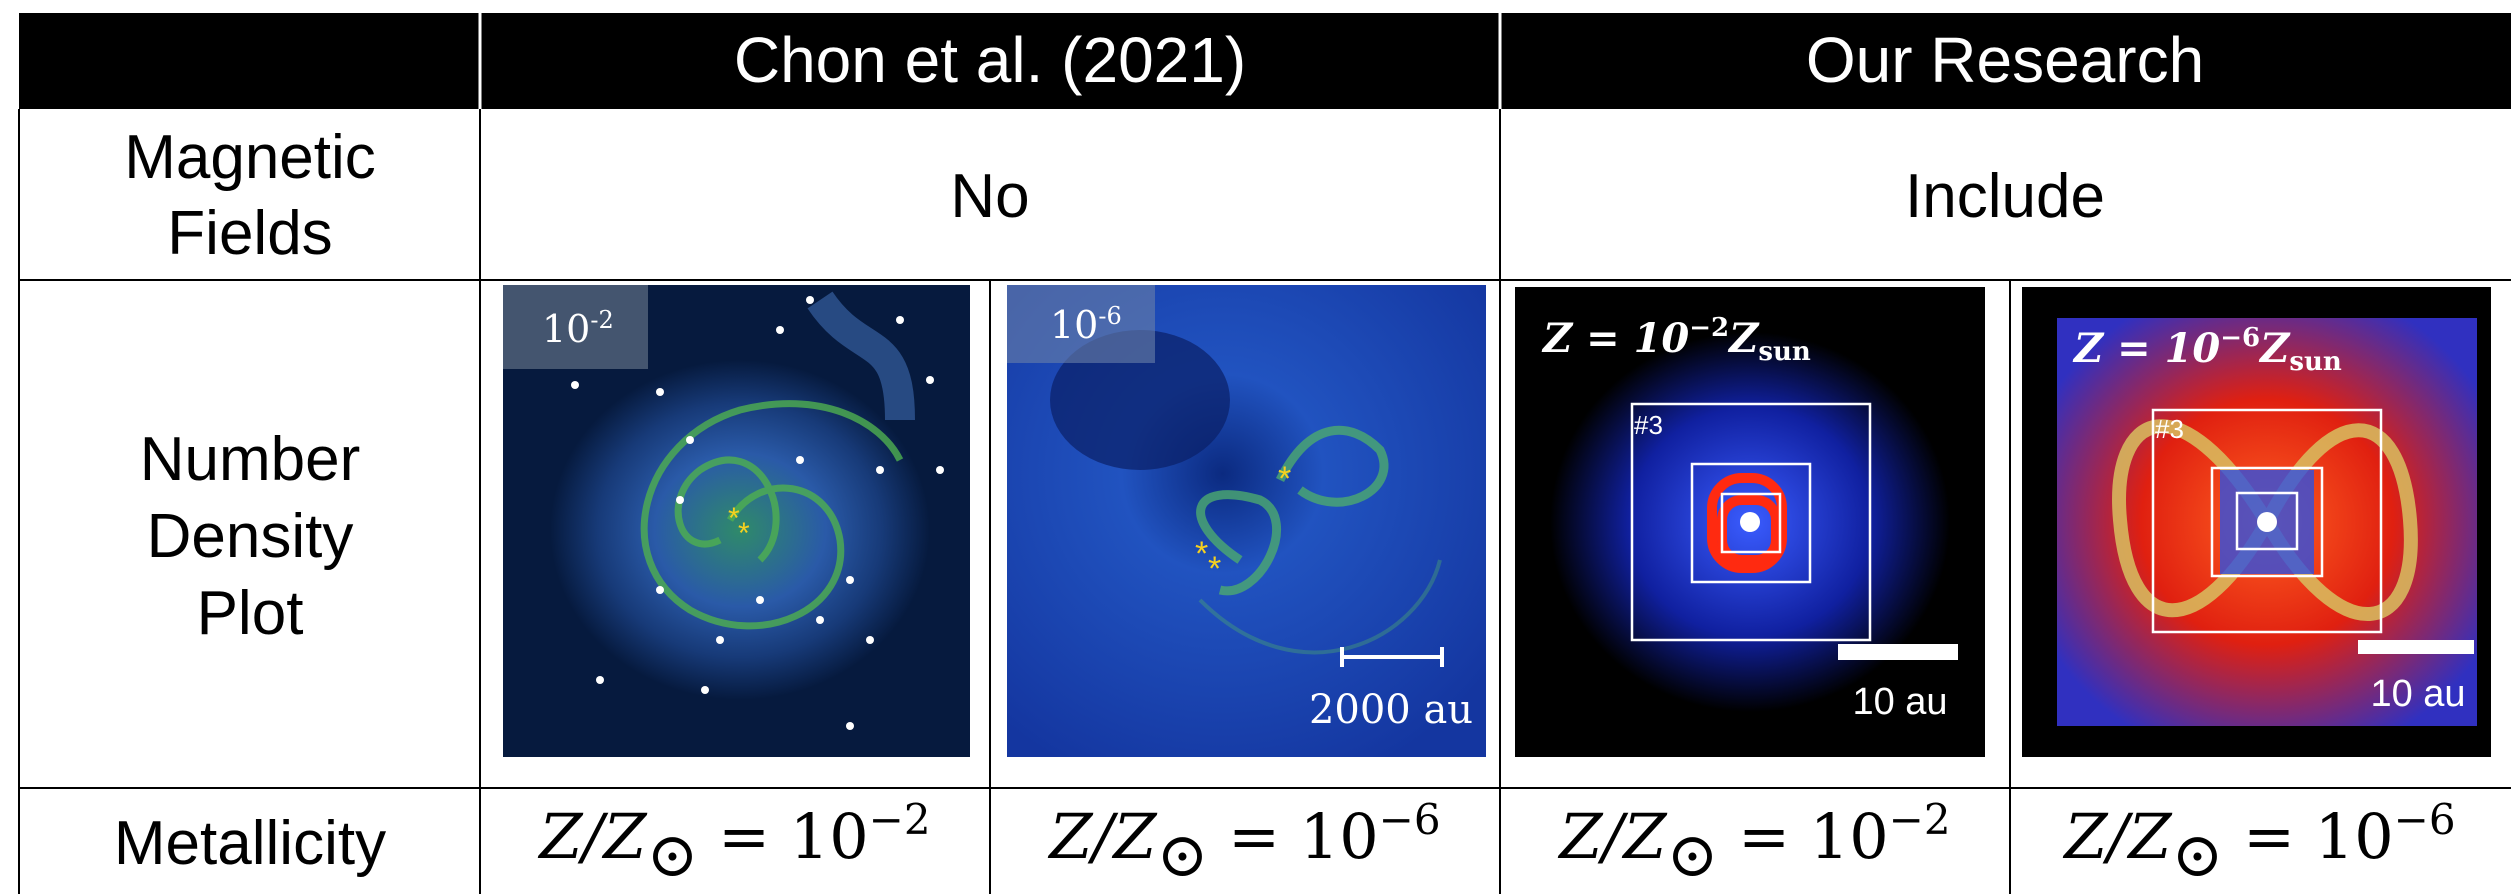 Image resolution: width=2511 pixels, height=894 pixels. I want to click on density-image: #3 Z = 10−2Zsun 10 au, so click(1750, 522).